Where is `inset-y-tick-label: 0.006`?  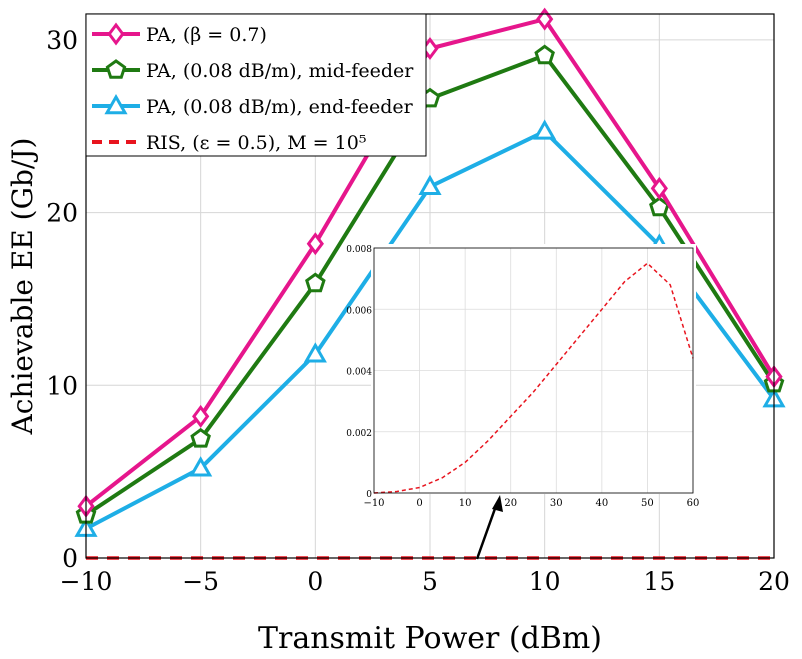
inset-y-tick-label: 0.006 is located at coordinates (359, 311).